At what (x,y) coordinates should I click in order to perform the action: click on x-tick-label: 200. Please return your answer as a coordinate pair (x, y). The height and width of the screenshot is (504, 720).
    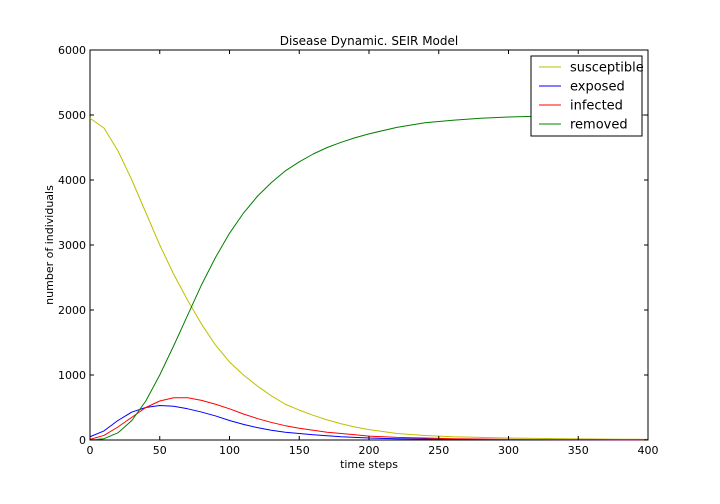
    Looking at the image, I should click on (369, 450).